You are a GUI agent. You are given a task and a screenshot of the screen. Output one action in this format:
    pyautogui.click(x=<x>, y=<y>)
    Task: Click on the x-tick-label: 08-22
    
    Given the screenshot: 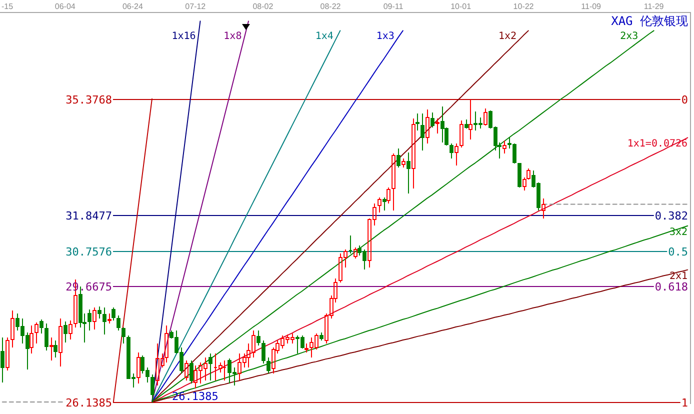 What is the action you would take?
    pyautogui.click(x=331, y=6)
    